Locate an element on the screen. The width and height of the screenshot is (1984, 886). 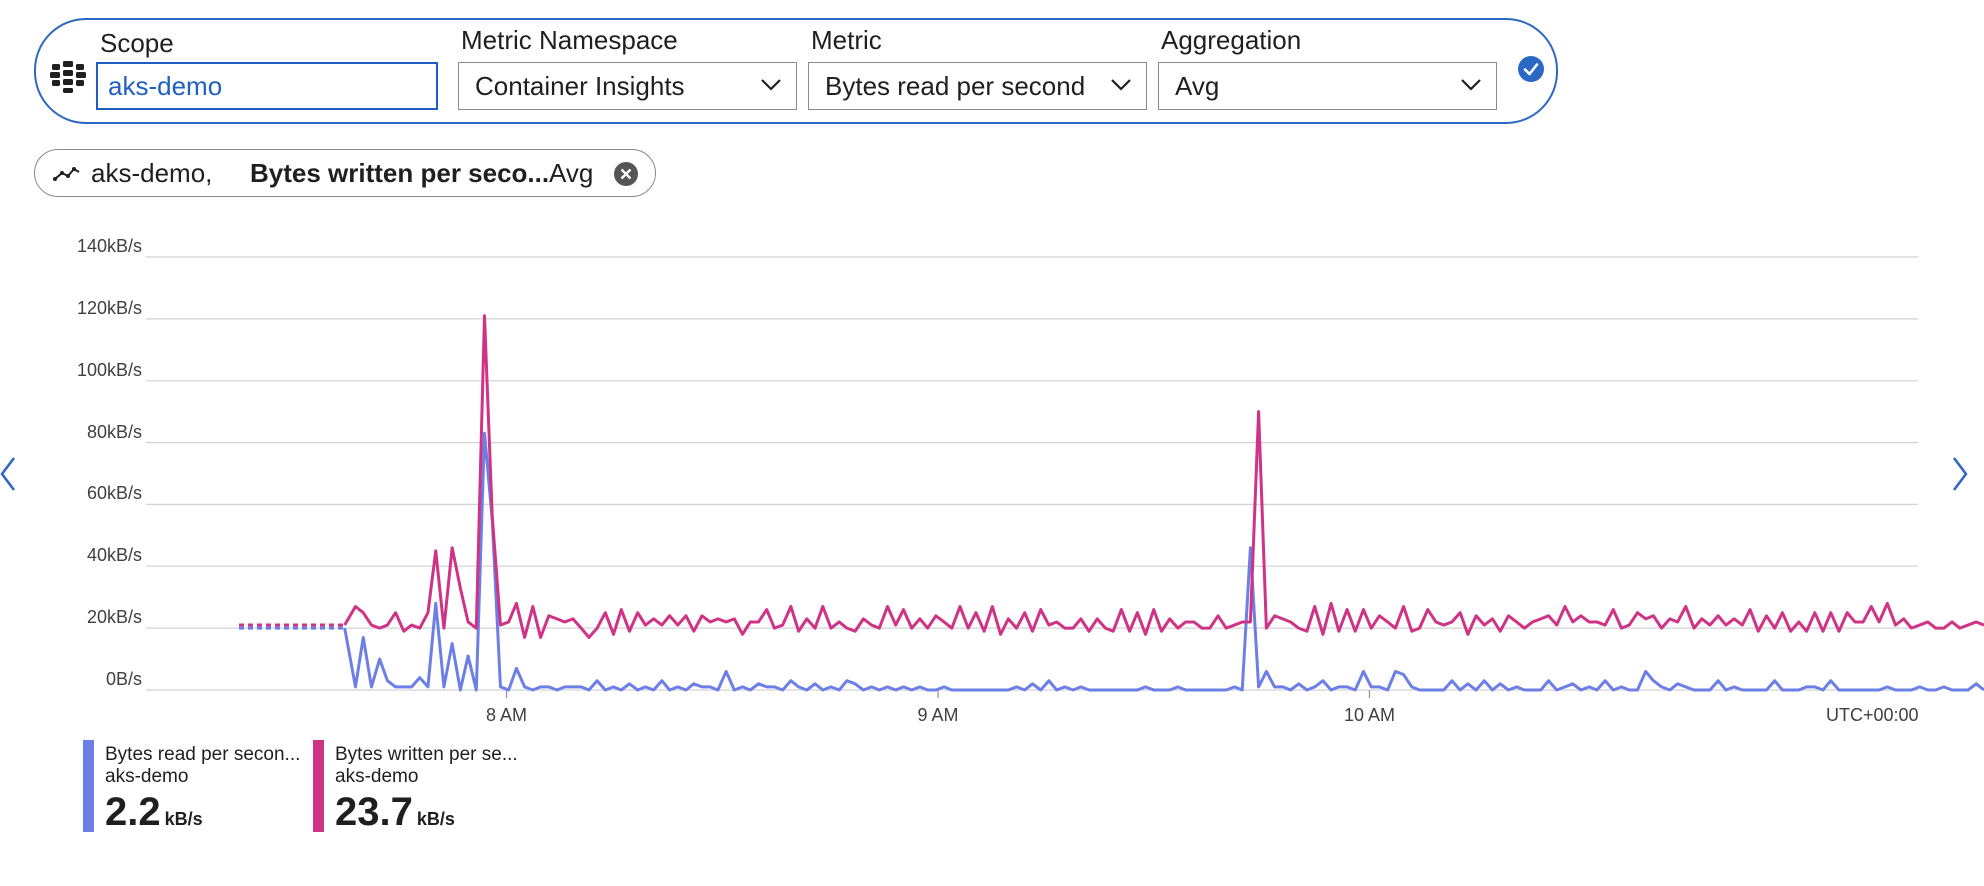
legend-value: 2.2 kB/s is located at coordinates (154, 812).